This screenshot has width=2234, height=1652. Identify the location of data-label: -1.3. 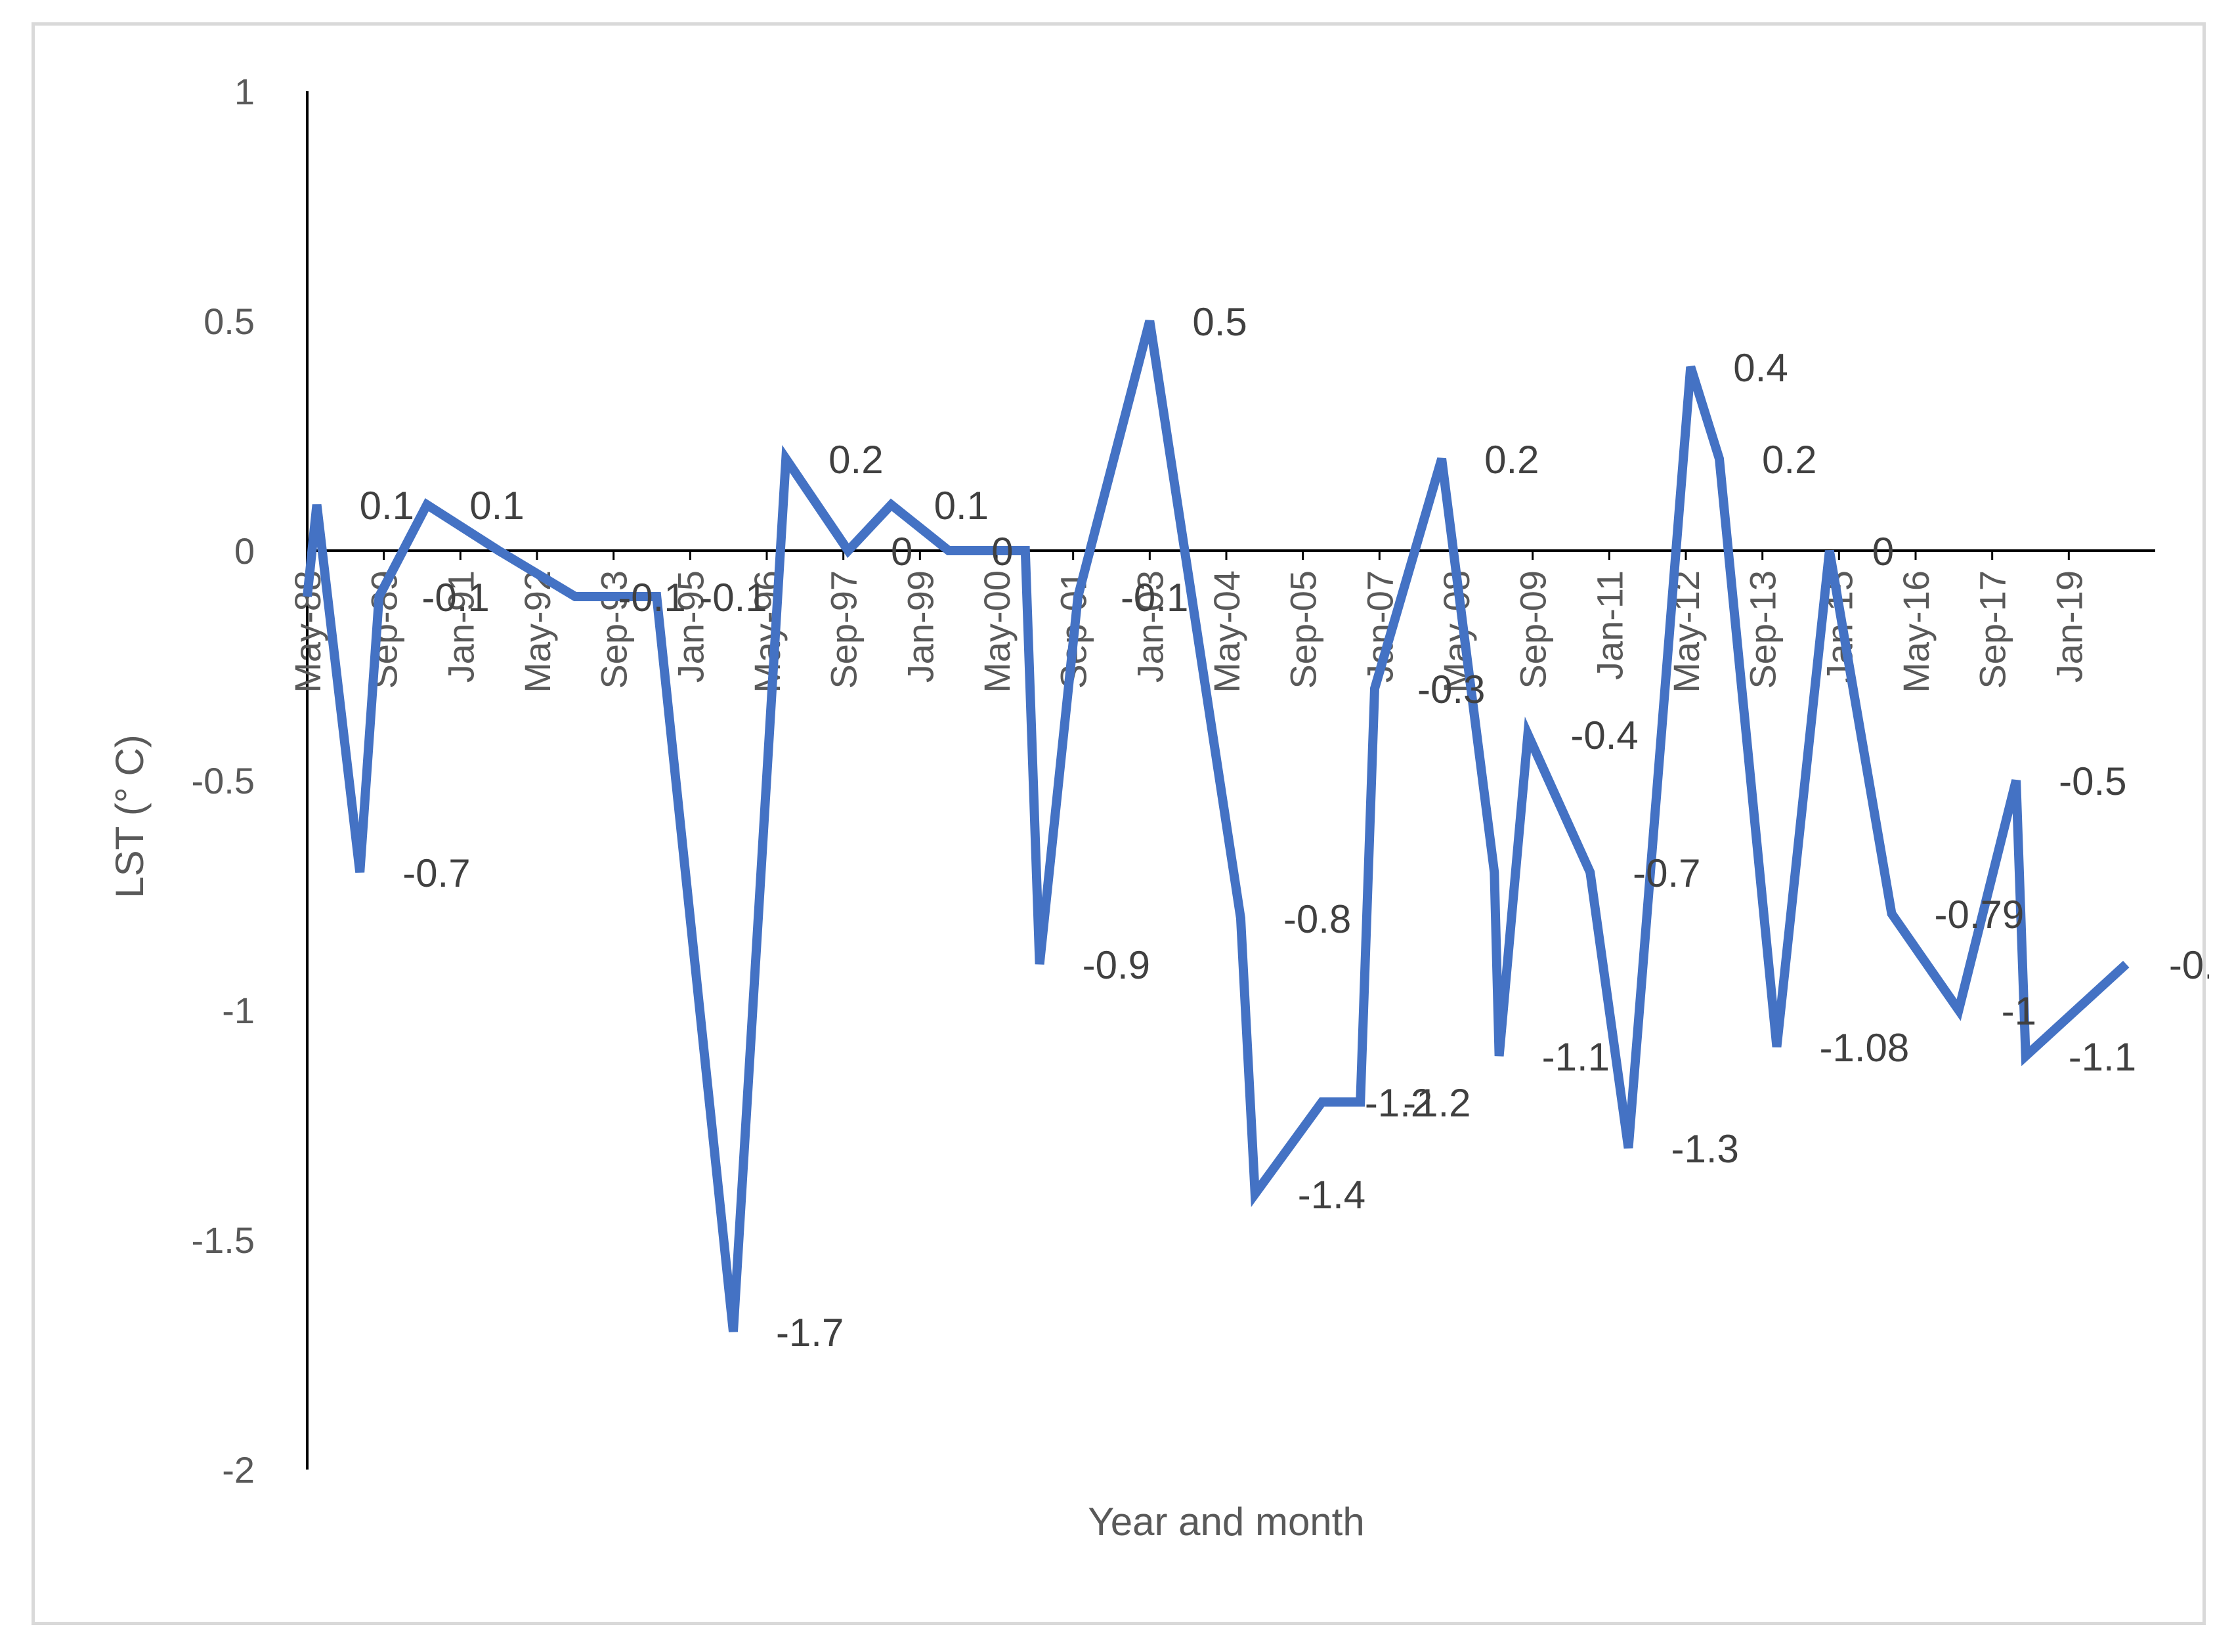
(1705, 1149).